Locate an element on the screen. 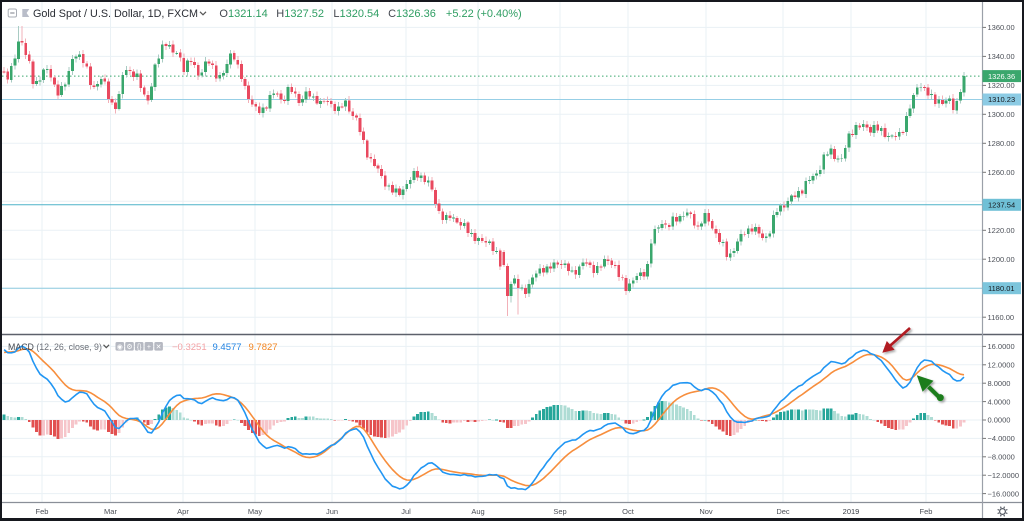  svg-text: 1180.01 is located at coordinates (1001, 288).